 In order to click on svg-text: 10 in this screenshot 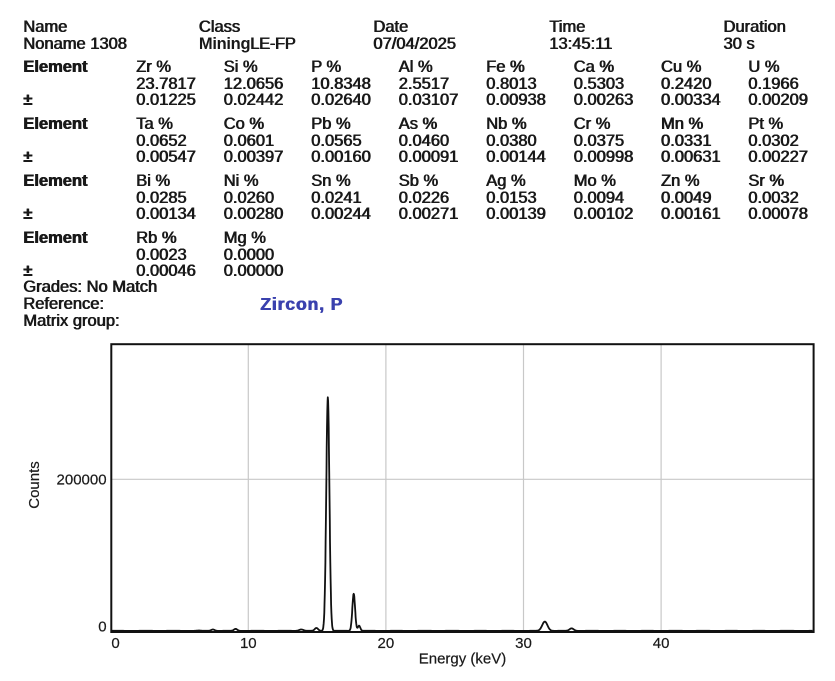, I will do `click(248, 643)`.